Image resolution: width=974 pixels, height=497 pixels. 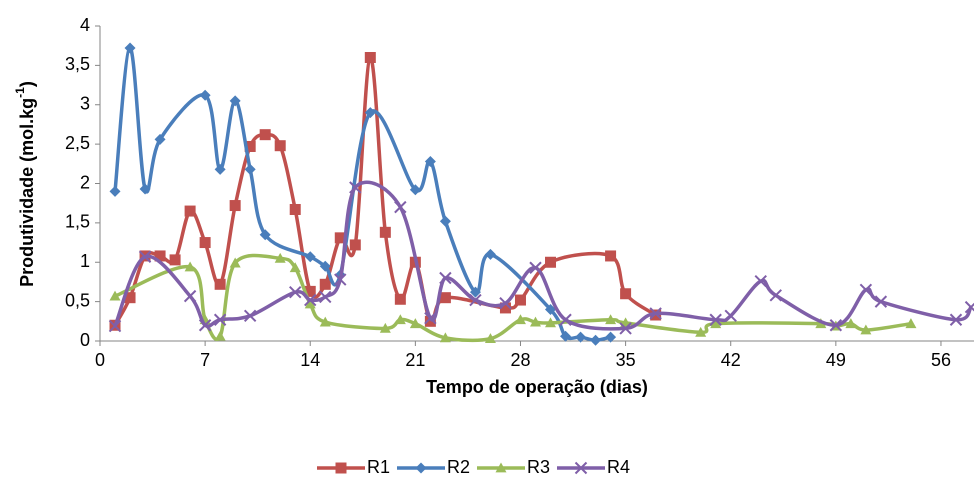 What do you see at coordinates (85, 340) in the screenshot?
I see `y-tick-label: 0` at bounding box center [85, 340].